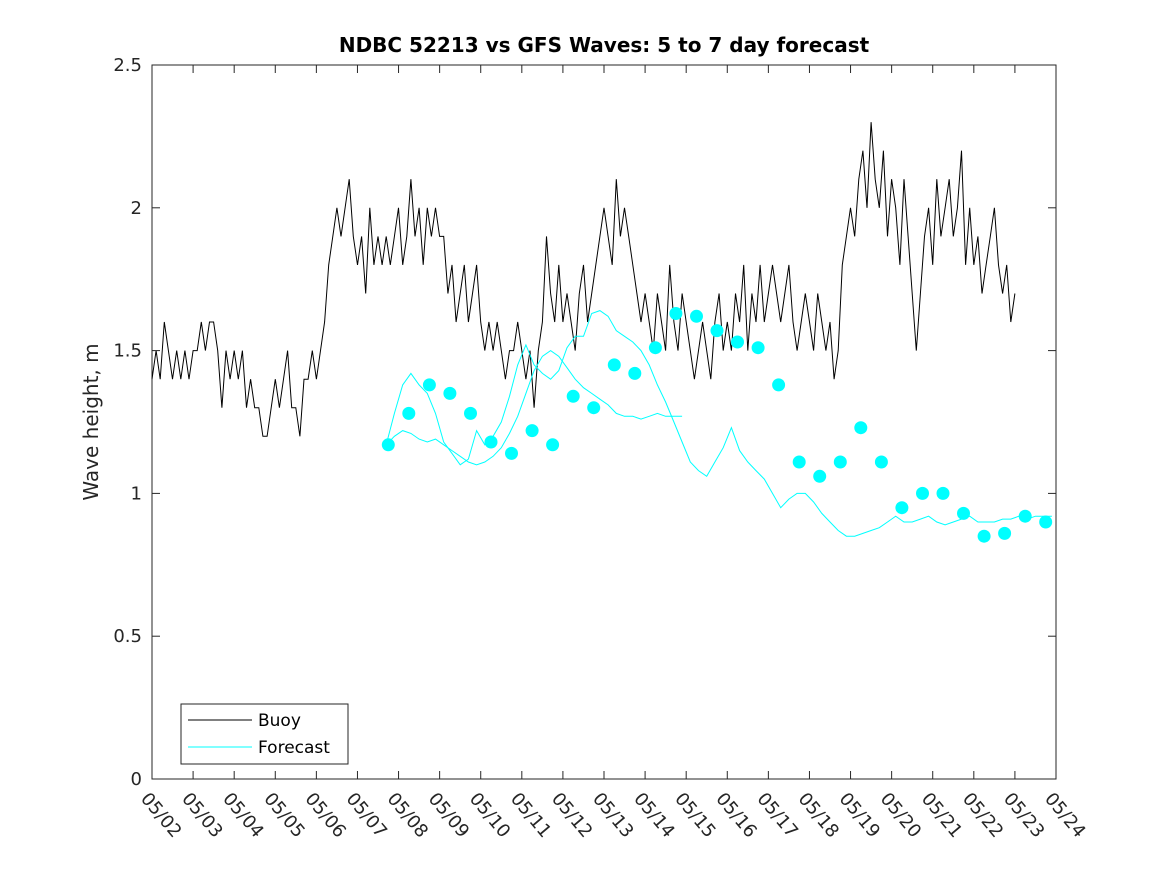  Describe the element at coordinates (136, 208) in the screenshot. I see `y-tick-label: 2` at that location.